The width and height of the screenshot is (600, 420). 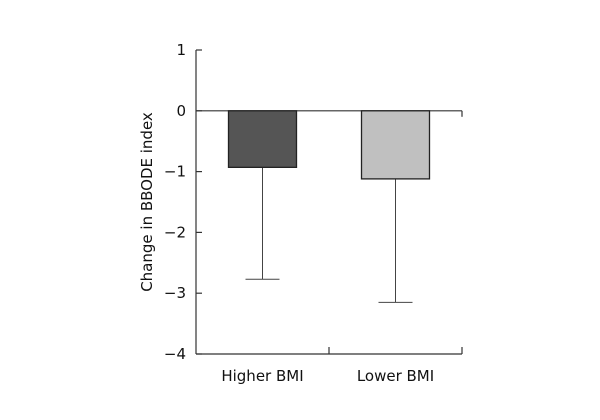 I want to click on y-axis-title: Change in BBODE index, so click(x=147, y=202).